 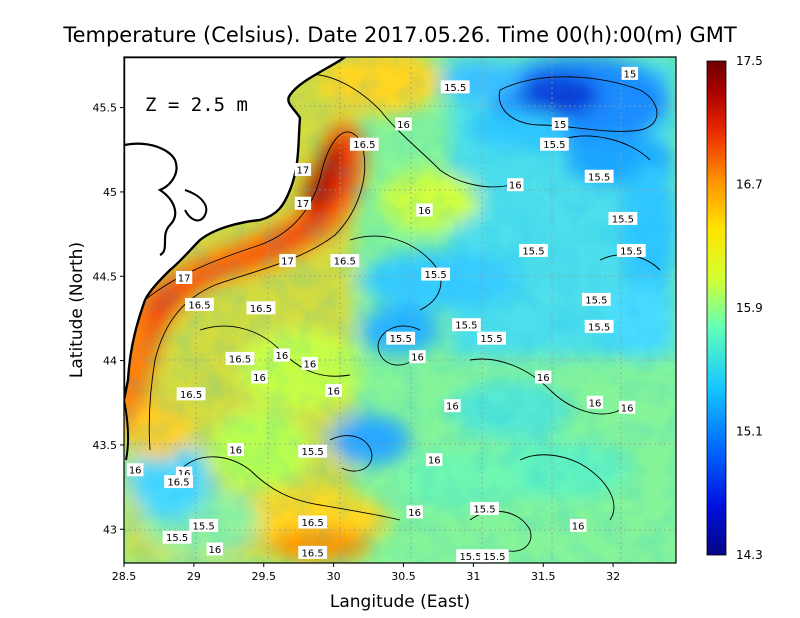 What do you see at coordinates (749, 555) in the screenshot?
I see `colorbar-tick-label: 14.3` at bounding box center [749, 555].